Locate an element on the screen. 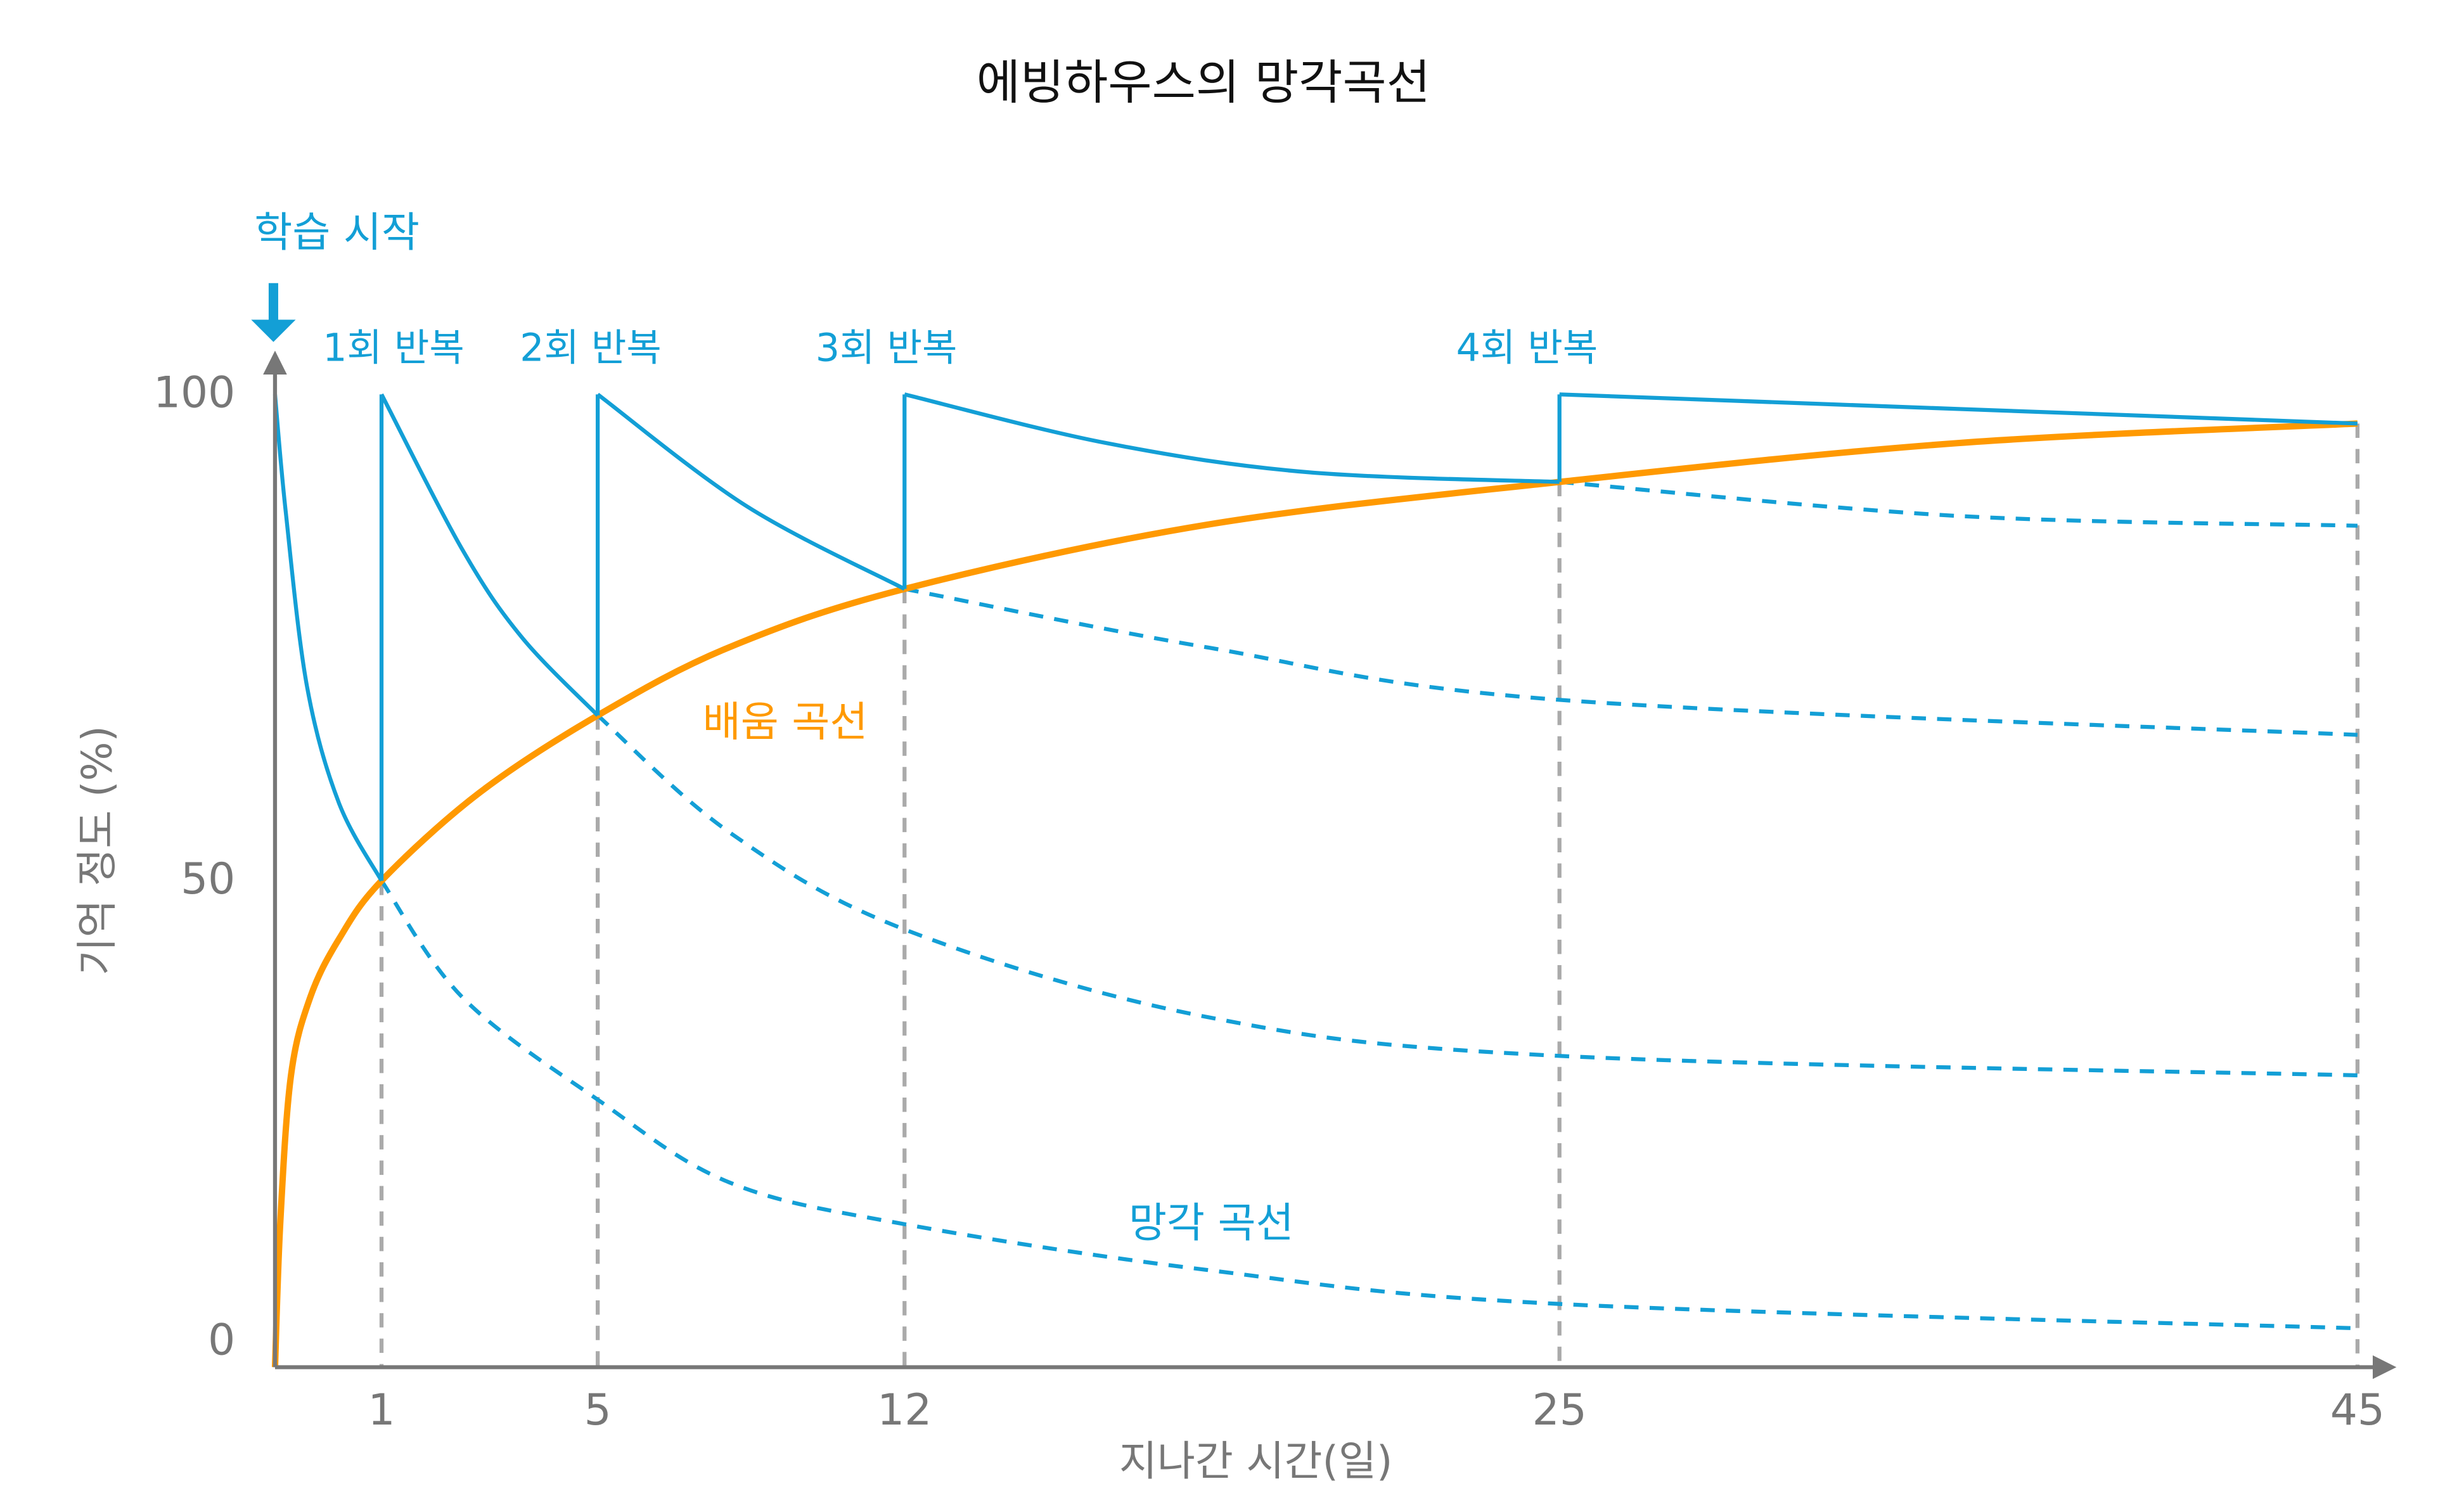 This screenshot has width=2464, height=1512. review-label-4: 4회 반복 is located at coordinates (1527, 349).